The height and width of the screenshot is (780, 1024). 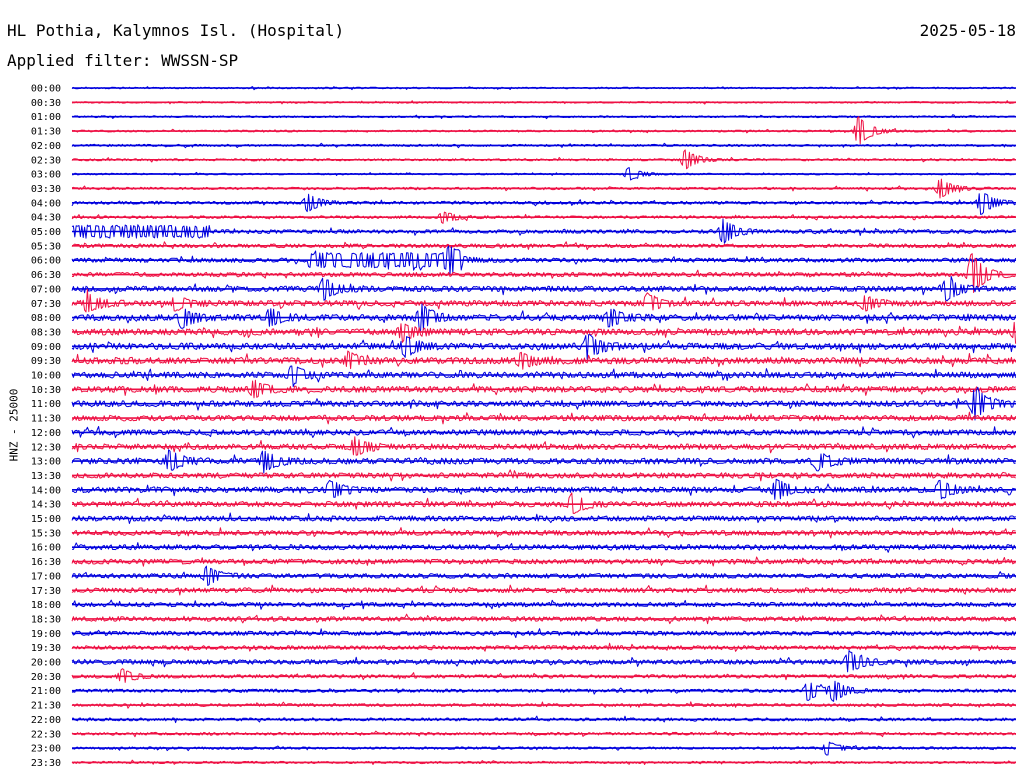 What do you see at coordinates (46, 634) in the screenshot?
I see `row-time-label: 19:00` at bounding box center [46, 634].